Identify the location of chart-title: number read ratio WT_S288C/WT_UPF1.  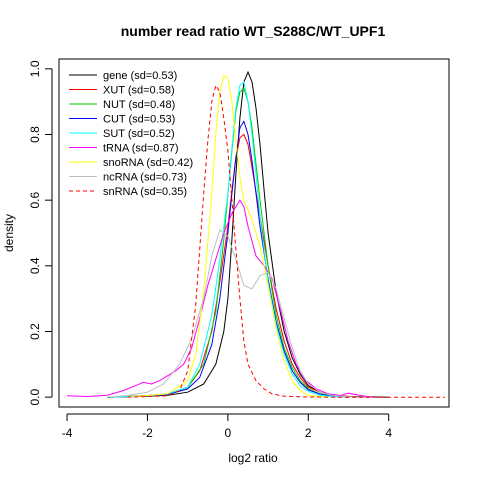
(253, 31).